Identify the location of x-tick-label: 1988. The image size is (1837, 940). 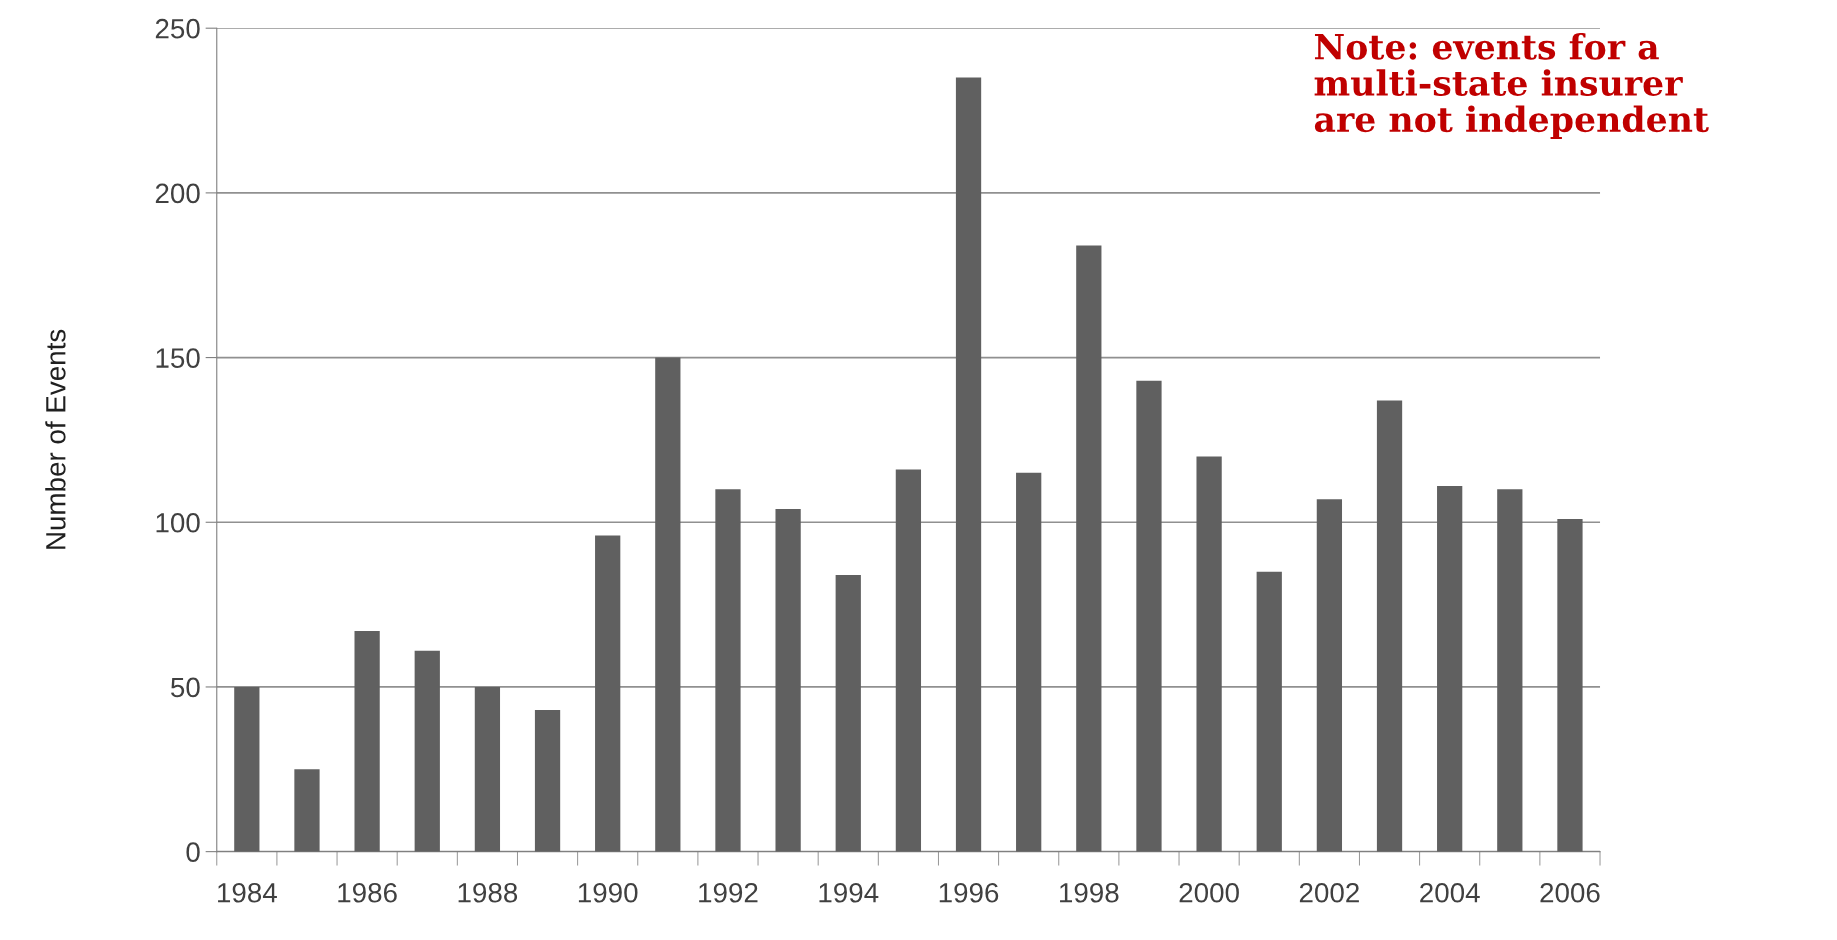
(488, 892).